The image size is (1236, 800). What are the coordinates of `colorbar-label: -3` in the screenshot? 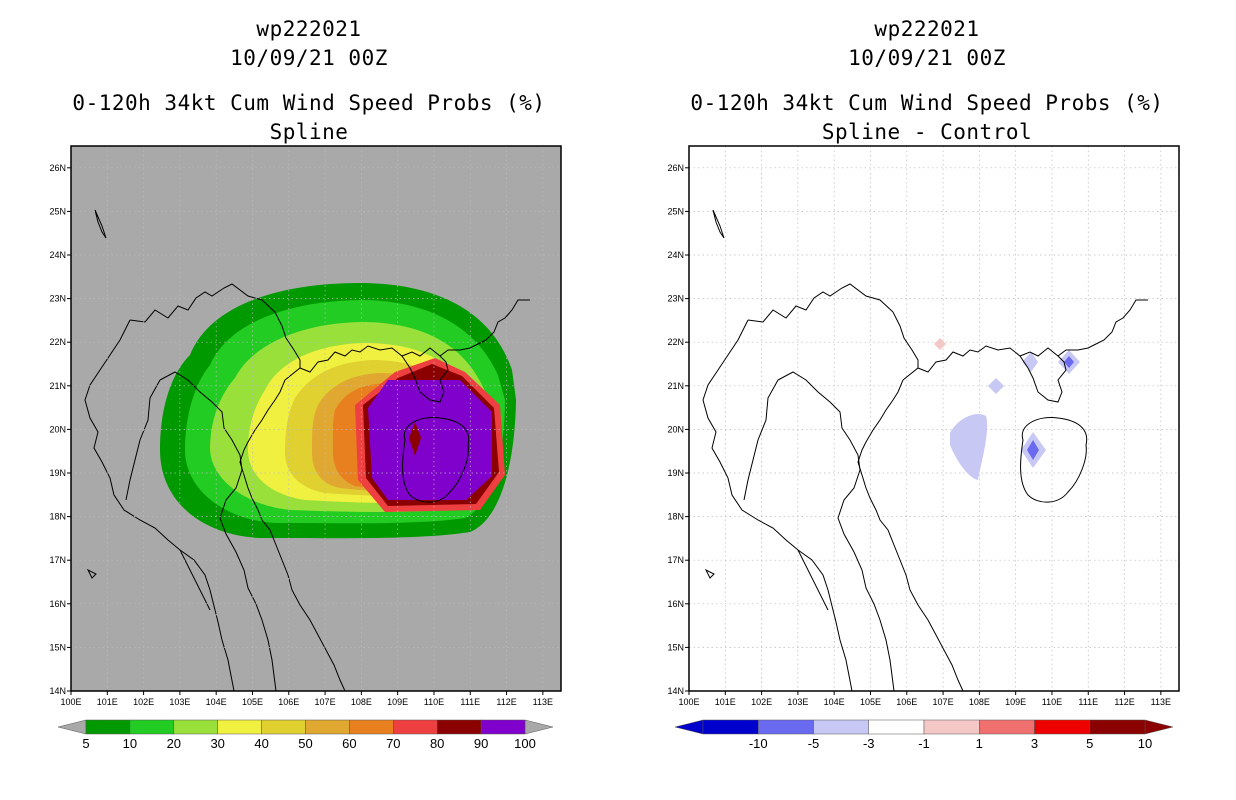 It's located at (869, 743).